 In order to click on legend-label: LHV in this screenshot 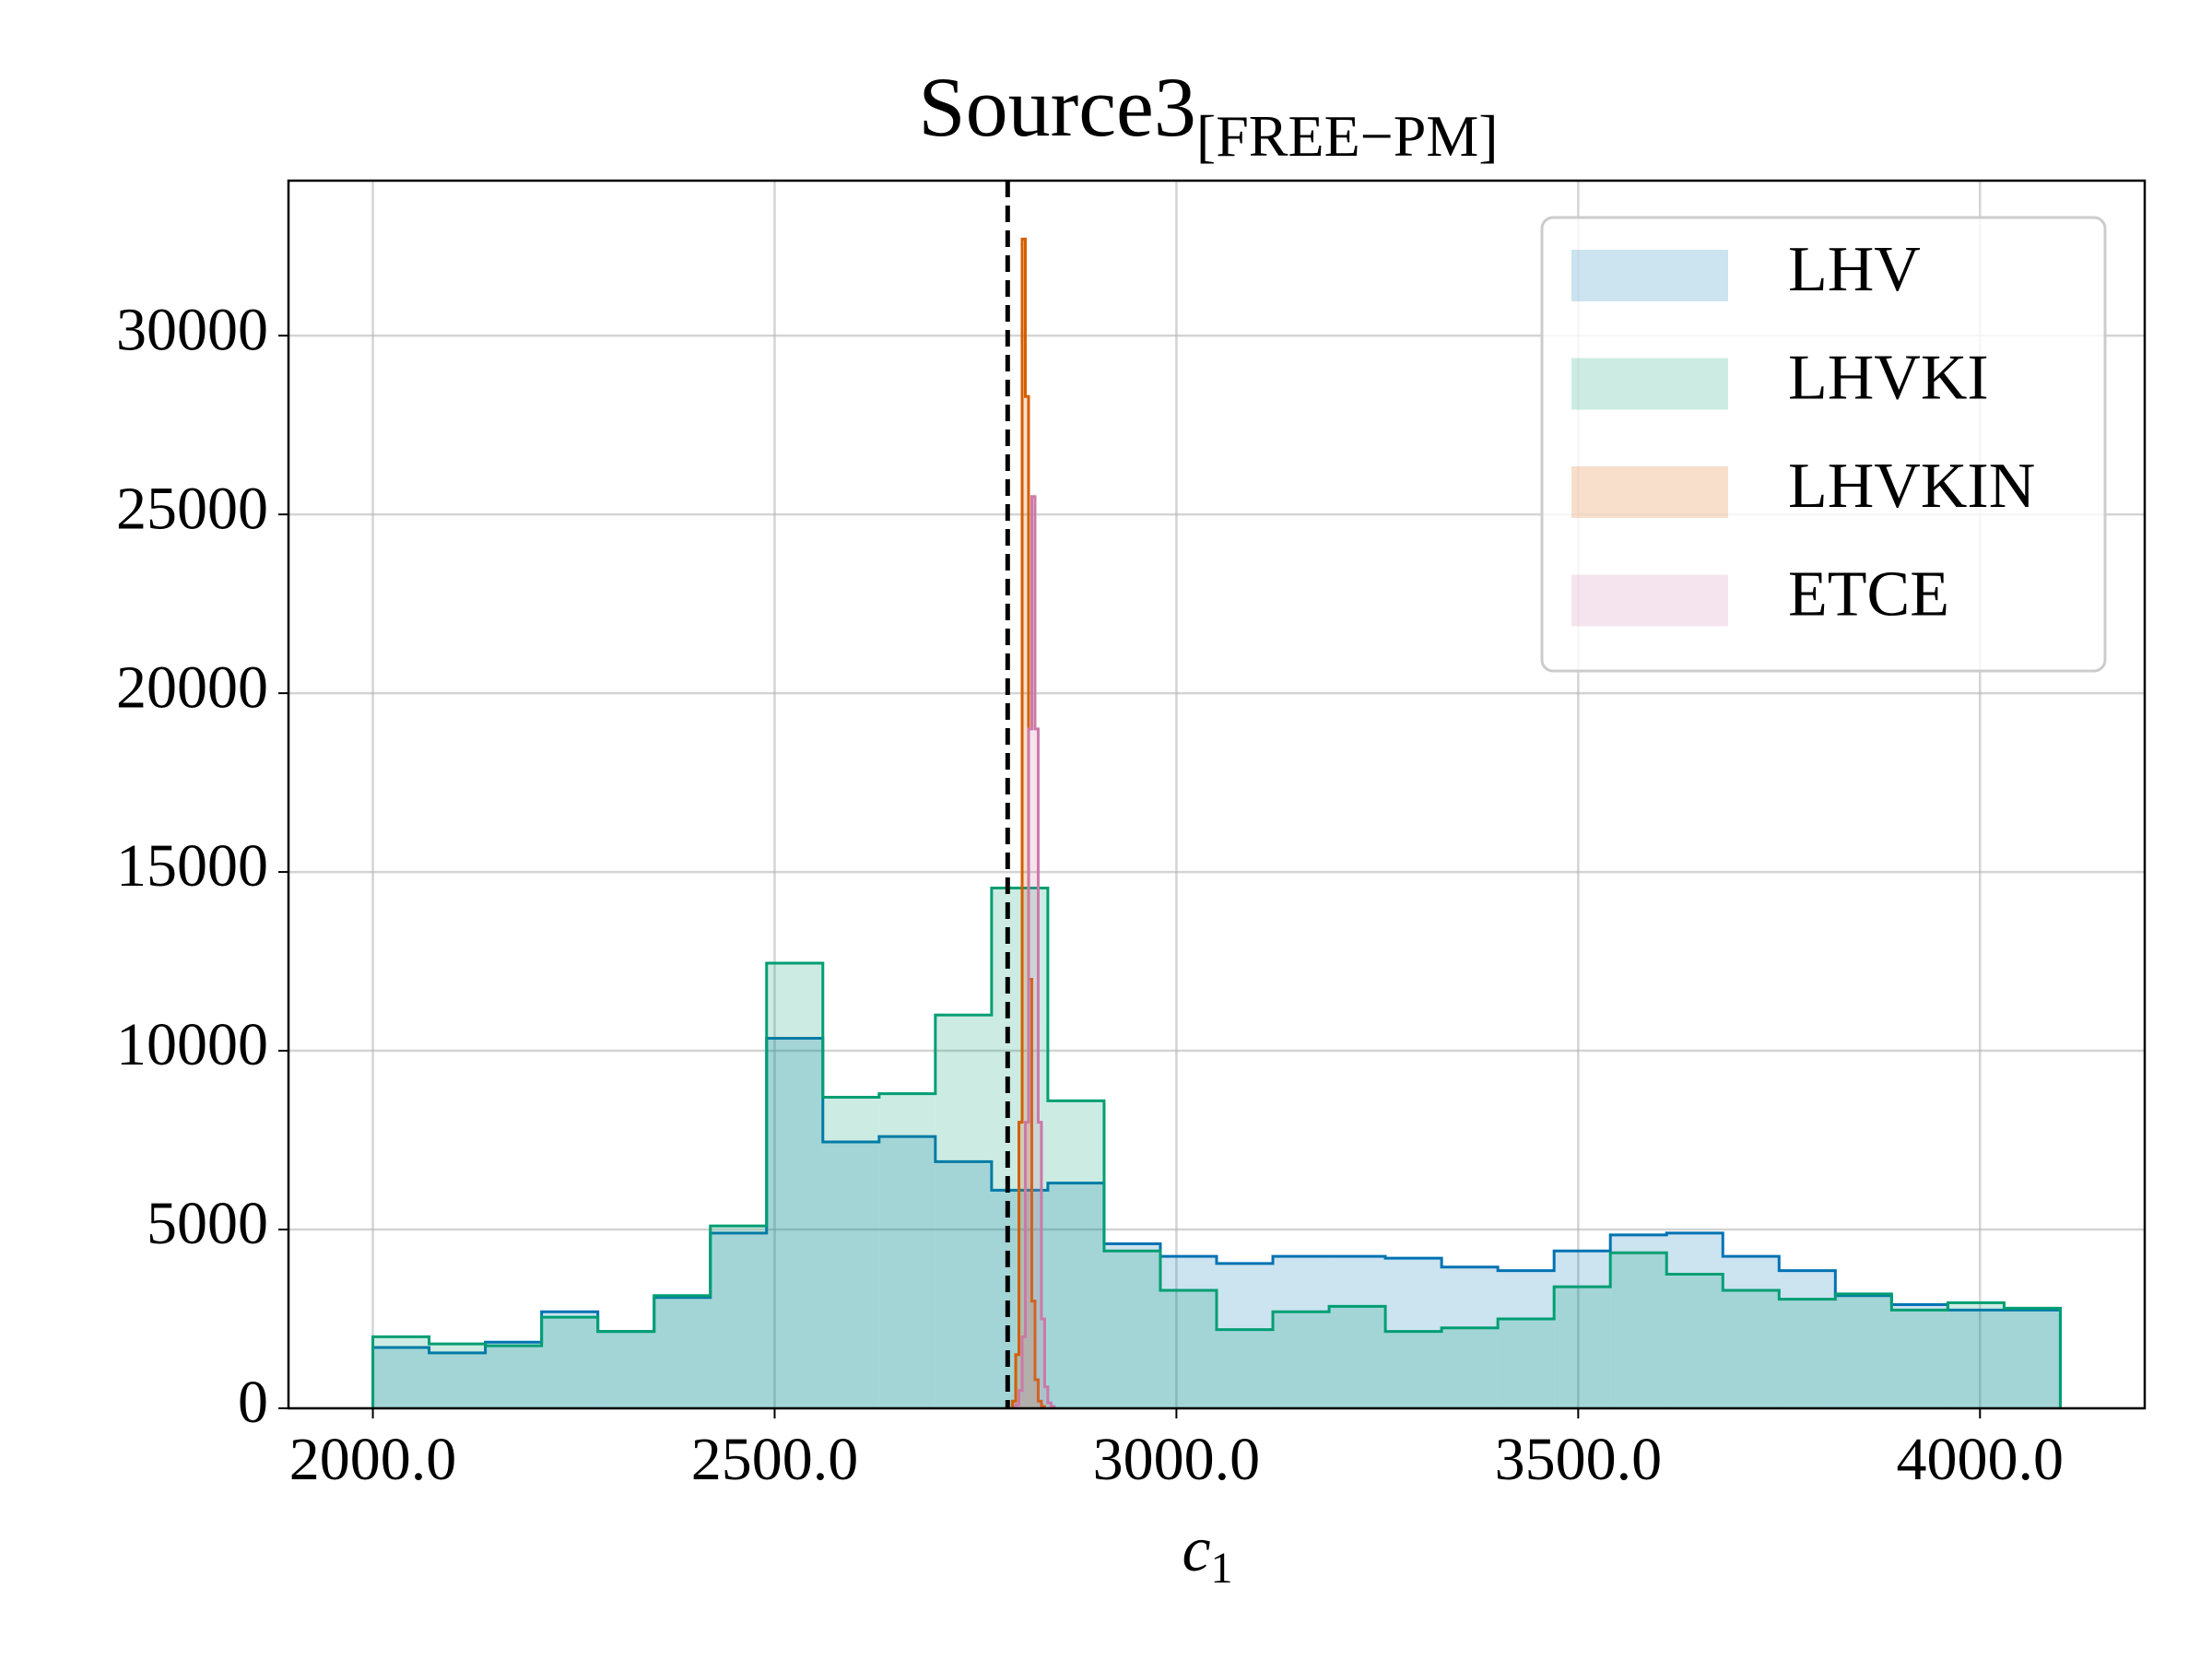, I will do `click(1854, 269)`.